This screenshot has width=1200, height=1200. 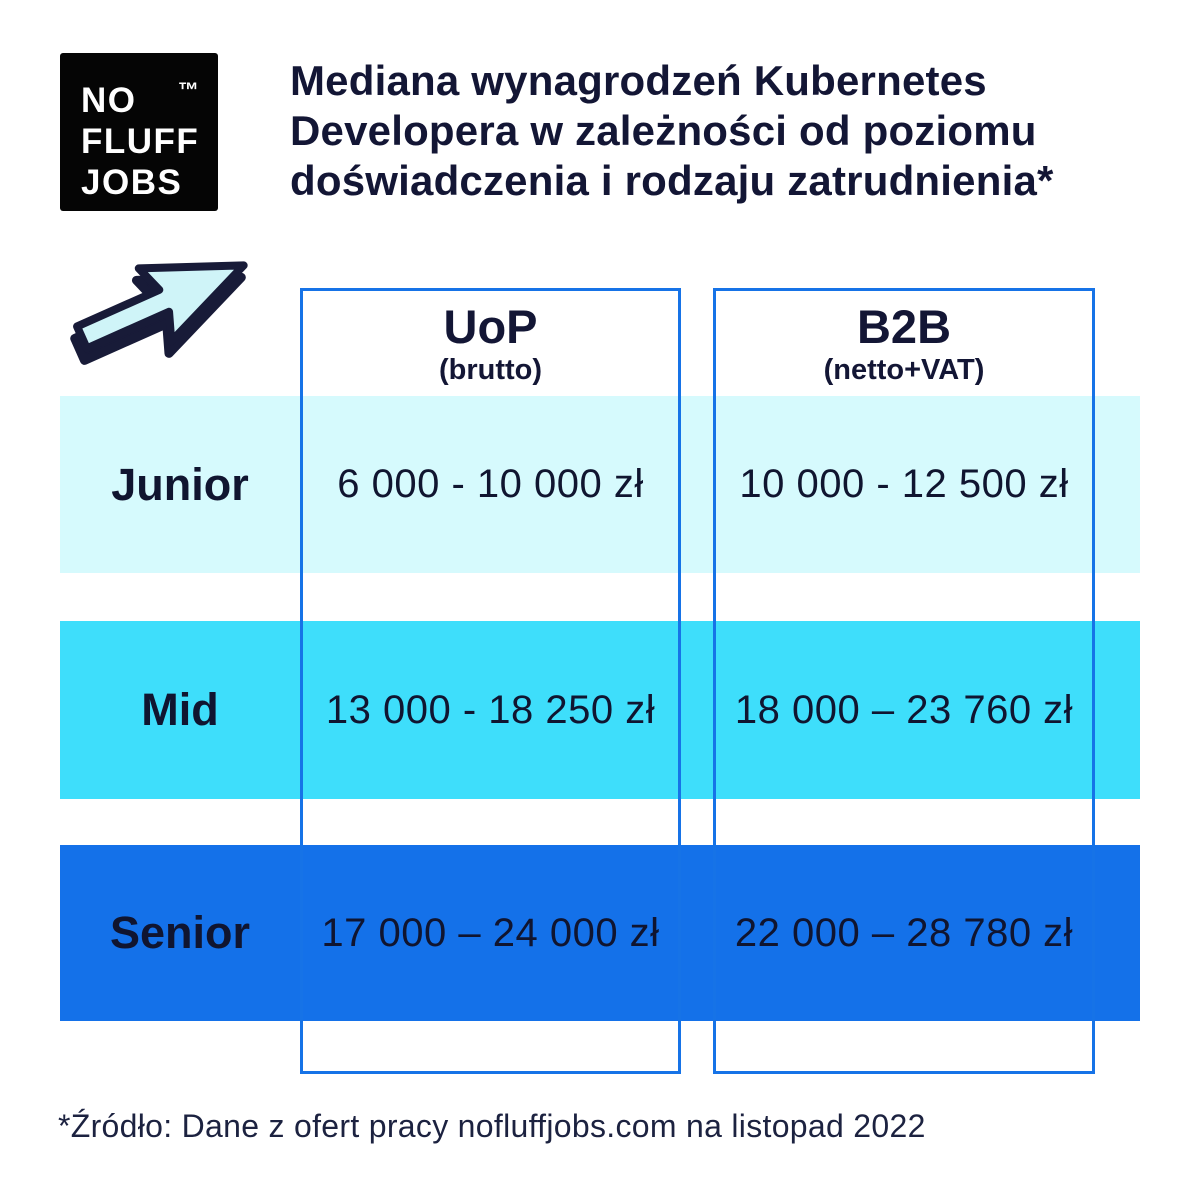 I want to click on title-line-3: doświadczenia i rodzaju zatrudnienia*, so click(x=672, y=180).